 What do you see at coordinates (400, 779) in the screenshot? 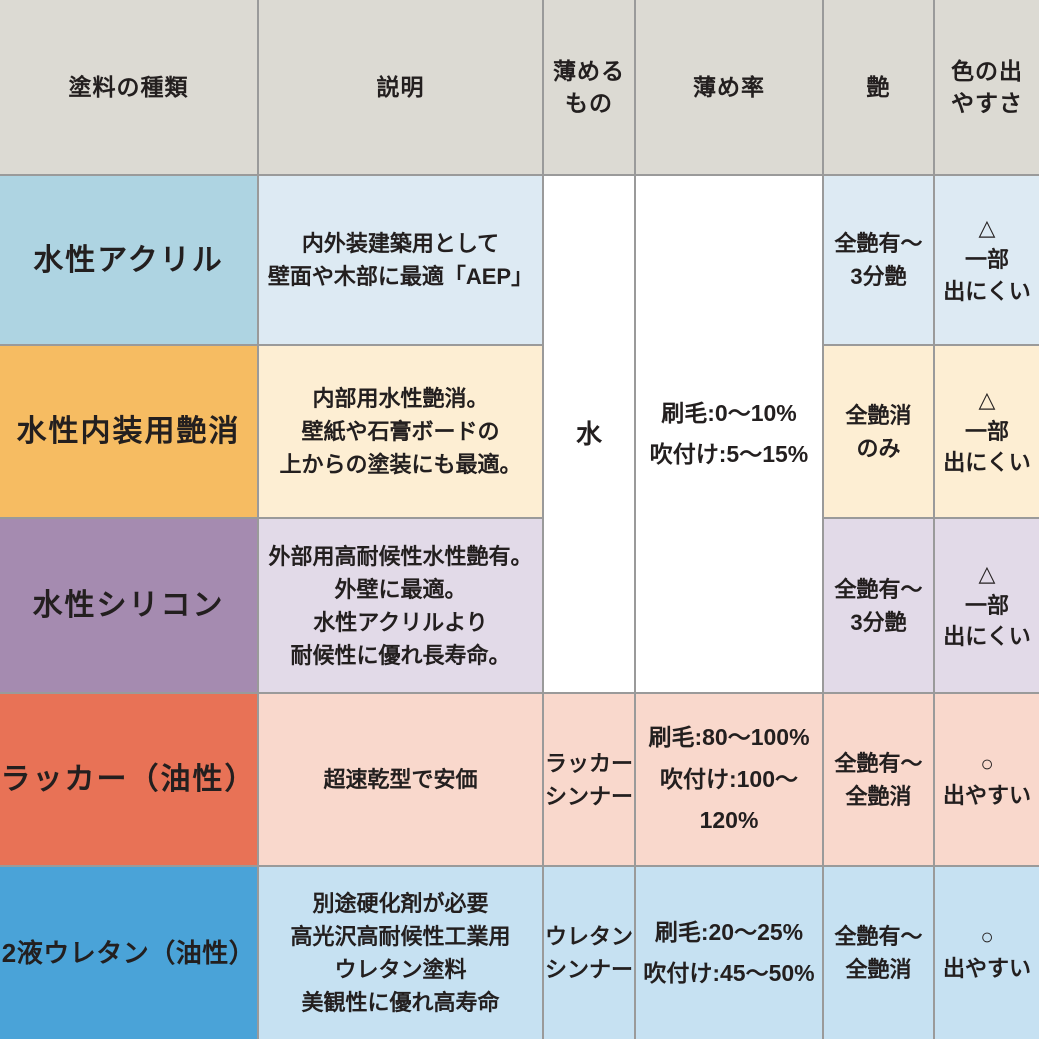
I see `description-cell: 超速乾型で安価` at bounding box center [400, 779].